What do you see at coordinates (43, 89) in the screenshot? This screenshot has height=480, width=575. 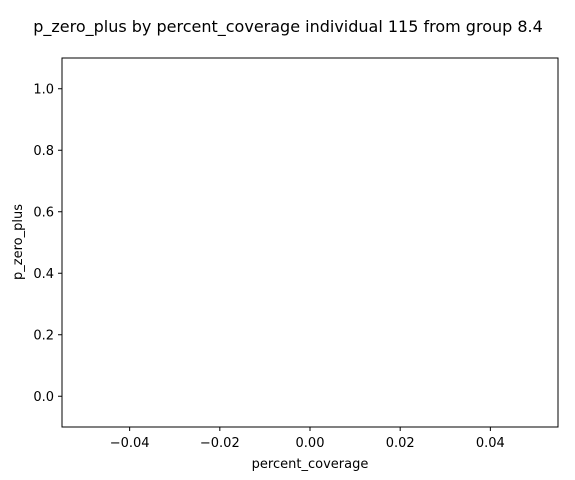 I see `y-tick-label: 1.0` at bounding box center [43, 89].